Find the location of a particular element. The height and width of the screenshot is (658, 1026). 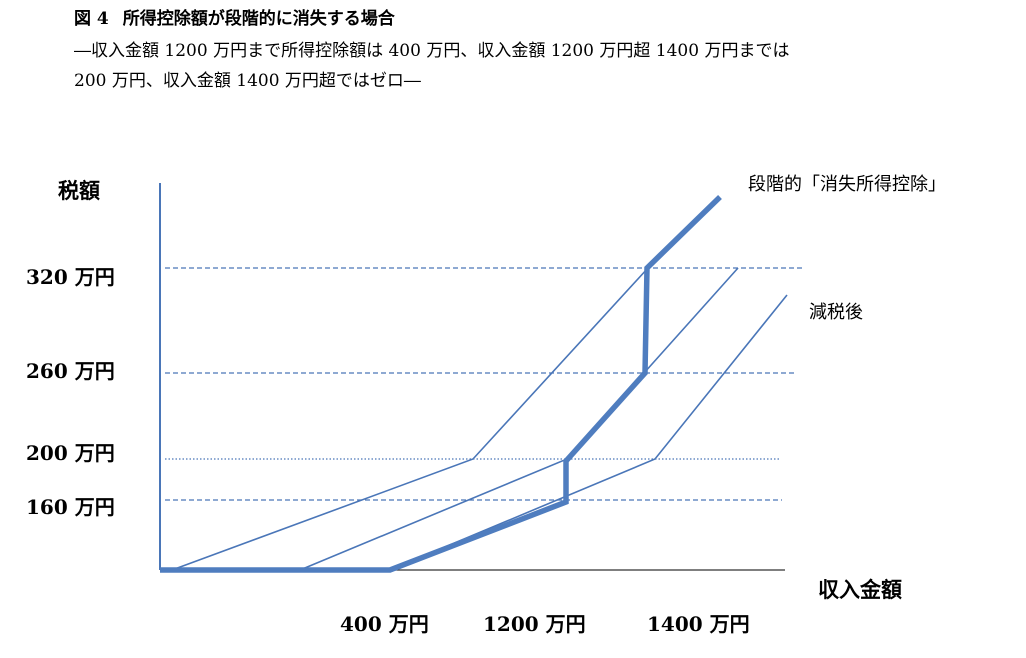

y-tick-label: 260 万円 is located at coordinates (70, 371).